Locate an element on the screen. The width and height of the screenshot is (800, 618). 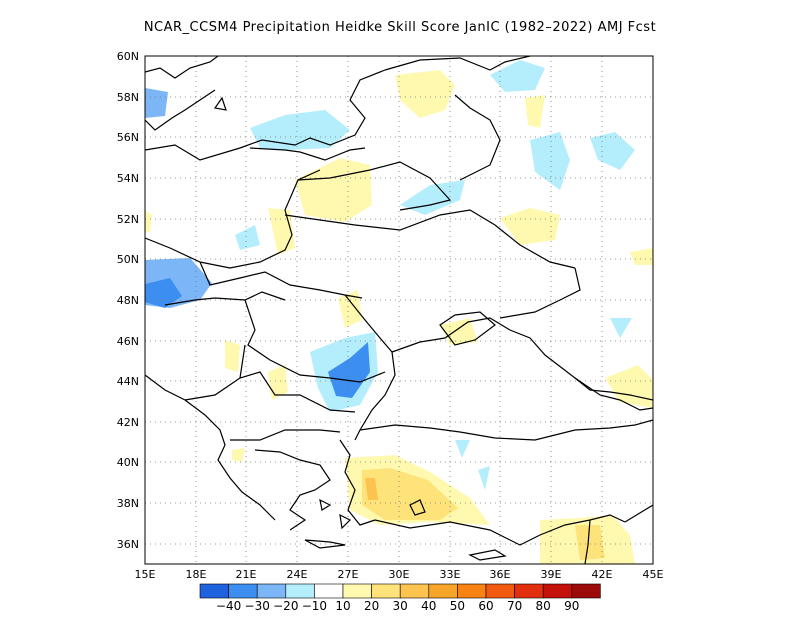
black-sea-west is located at coordinates (375, 396).